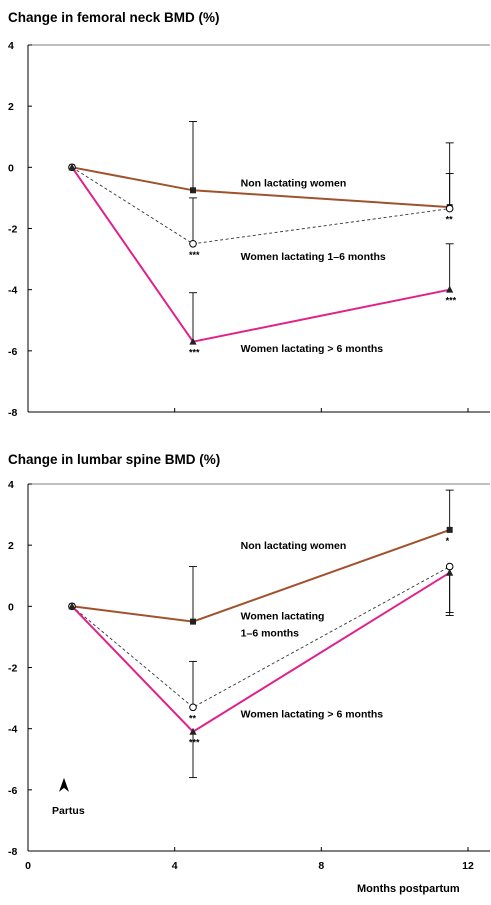 The image size is (491, 905). I want to click on significance-marker: *, so click(448, 541).